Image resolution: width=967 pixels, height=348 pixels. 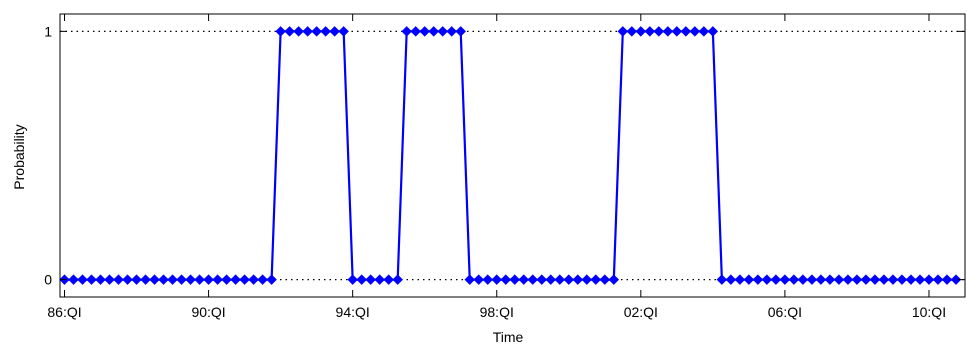 What do you see at coordinates (48, 280) in the screenshot?
I see `y-tick-label: 0` at bounding box center [48, 280].